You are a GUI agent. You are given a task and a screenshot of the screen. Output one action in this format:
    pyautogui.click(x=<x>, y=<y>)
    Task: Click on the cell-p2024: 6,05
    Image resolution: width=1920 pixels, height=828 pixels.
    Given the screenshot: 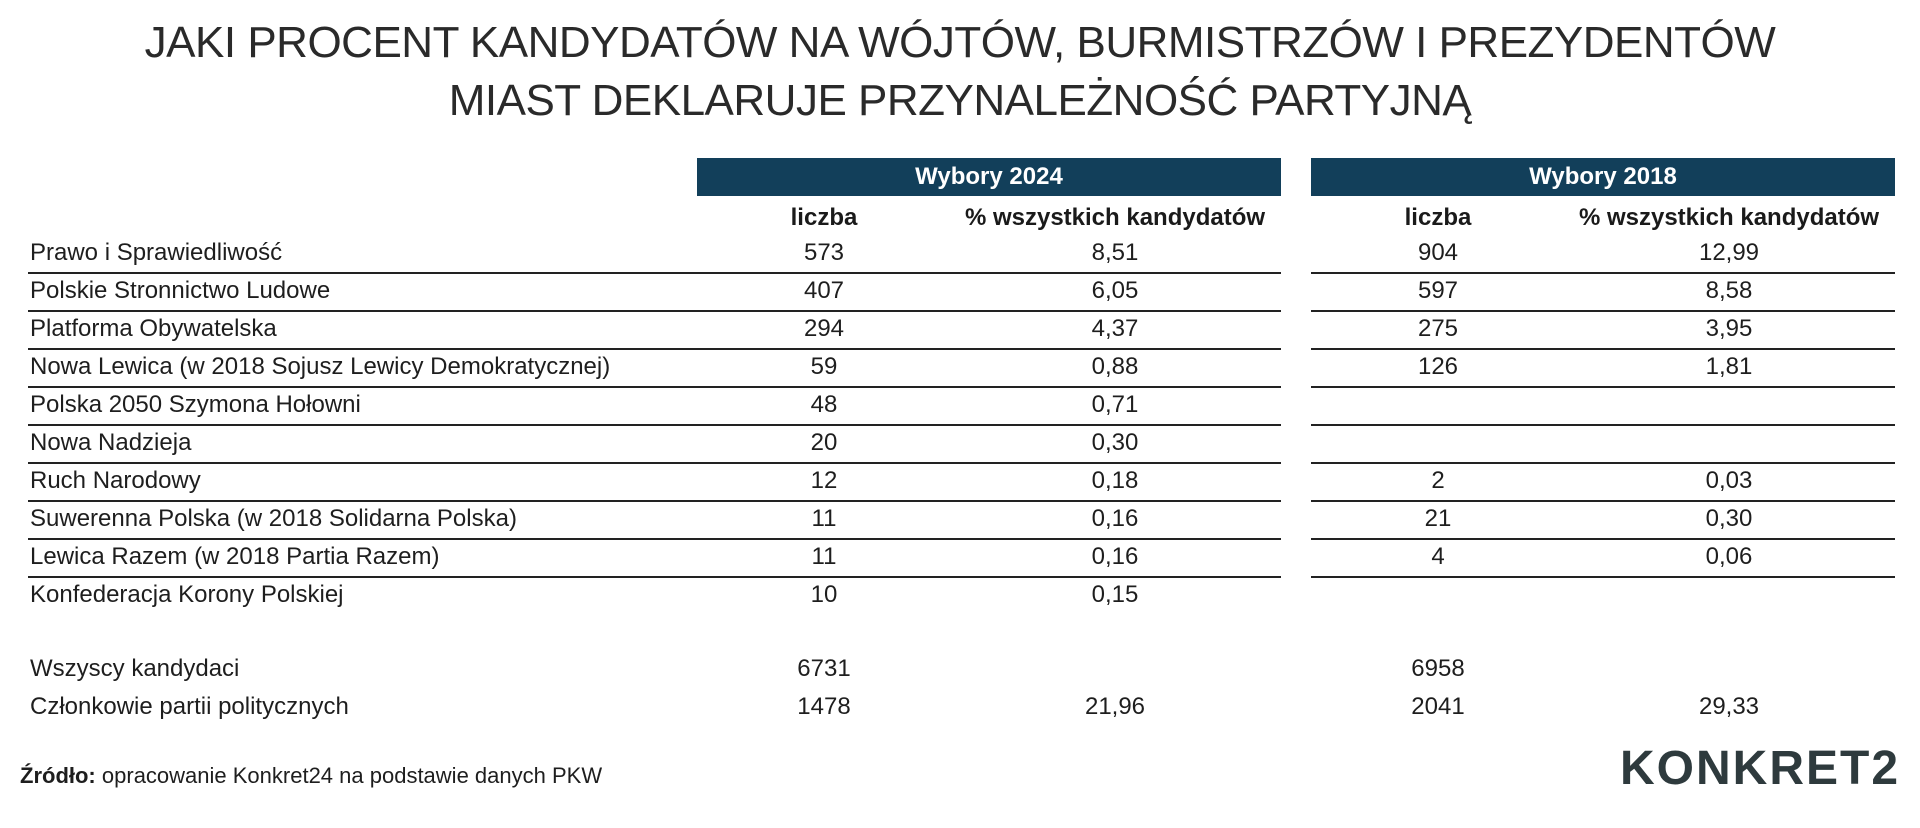 What is the action you would take?
    pyautogui.click(x=1115, y=290)
    